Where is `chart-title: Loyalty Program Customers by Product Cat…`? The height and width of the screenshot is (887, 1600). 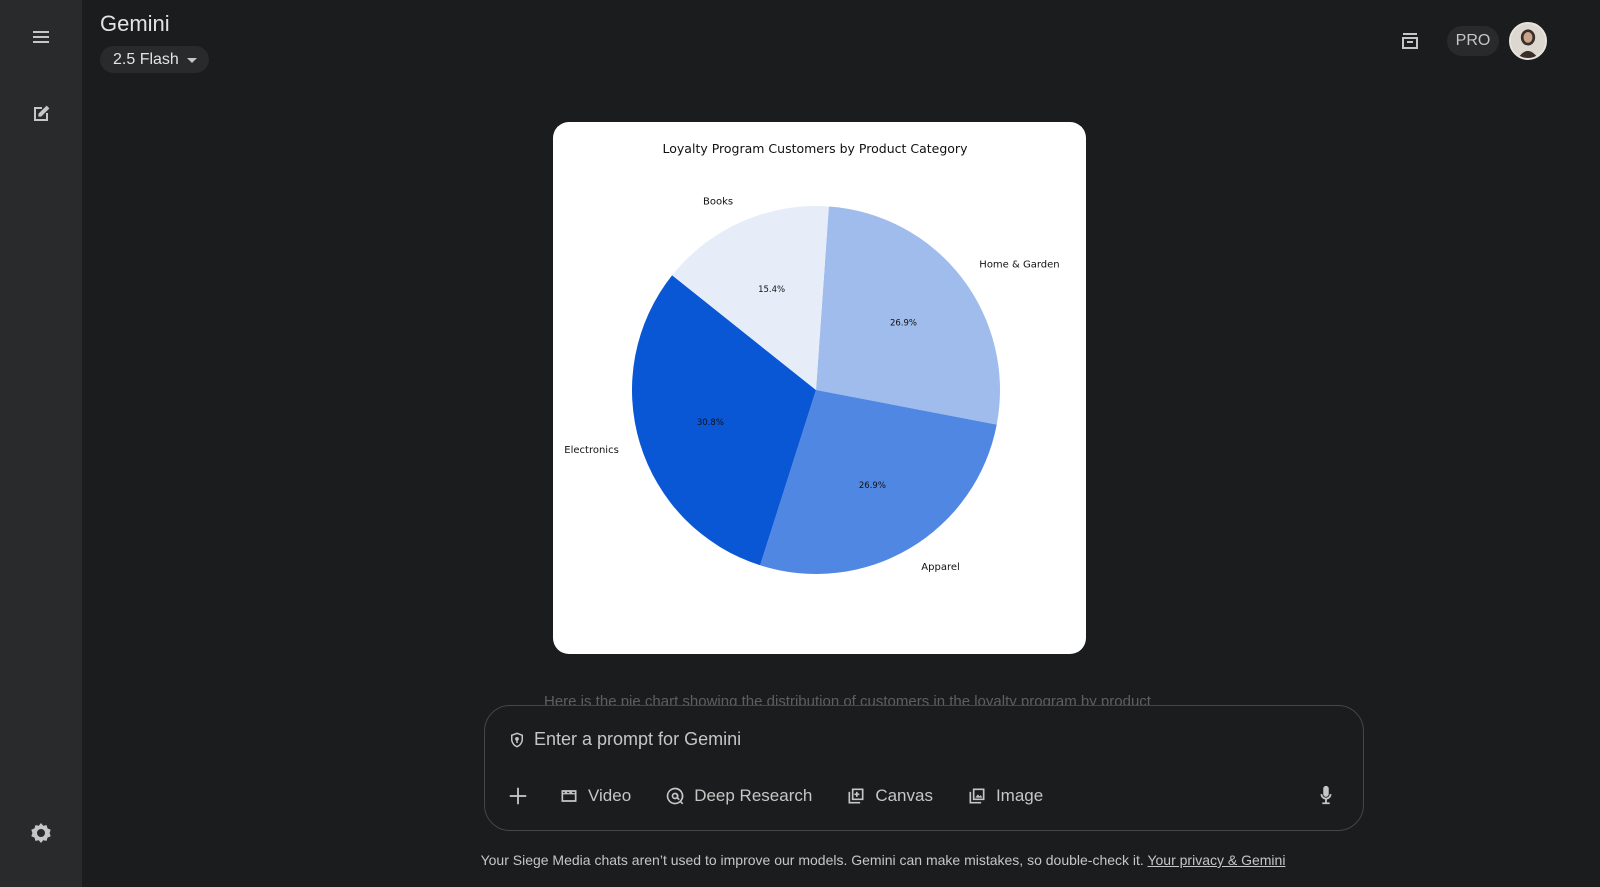
chart-title: Loyalty Program Customers by Product Cat… is located at coordinates (816, 148).